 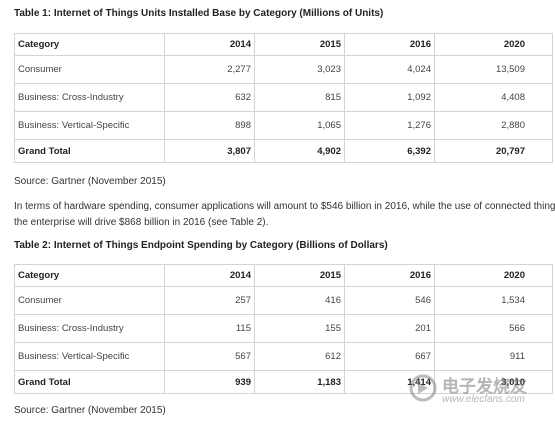 I want to click on logo-mark, so click(x=423, y=388).